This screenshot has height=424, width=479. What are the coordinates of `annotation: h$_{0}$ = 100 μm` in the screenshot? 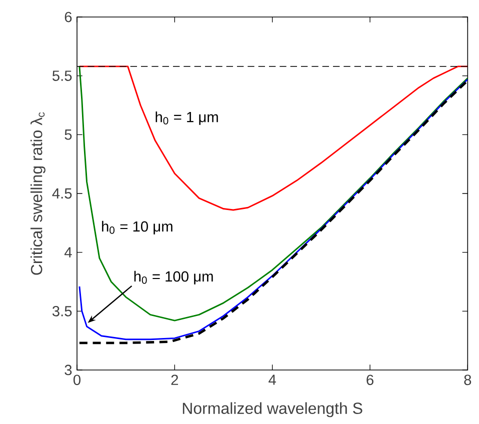 It's located at (173, 277).